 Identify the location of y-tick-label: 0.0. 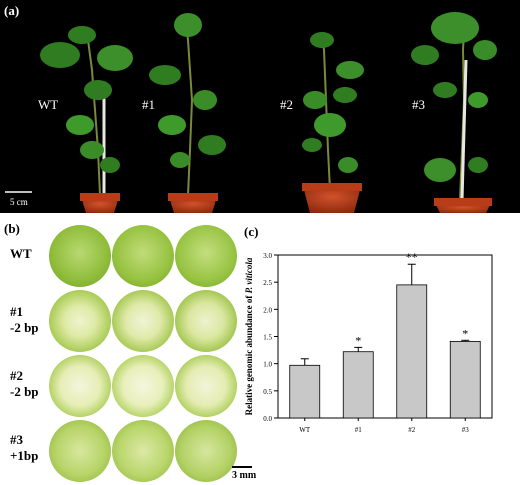
(267, 419).